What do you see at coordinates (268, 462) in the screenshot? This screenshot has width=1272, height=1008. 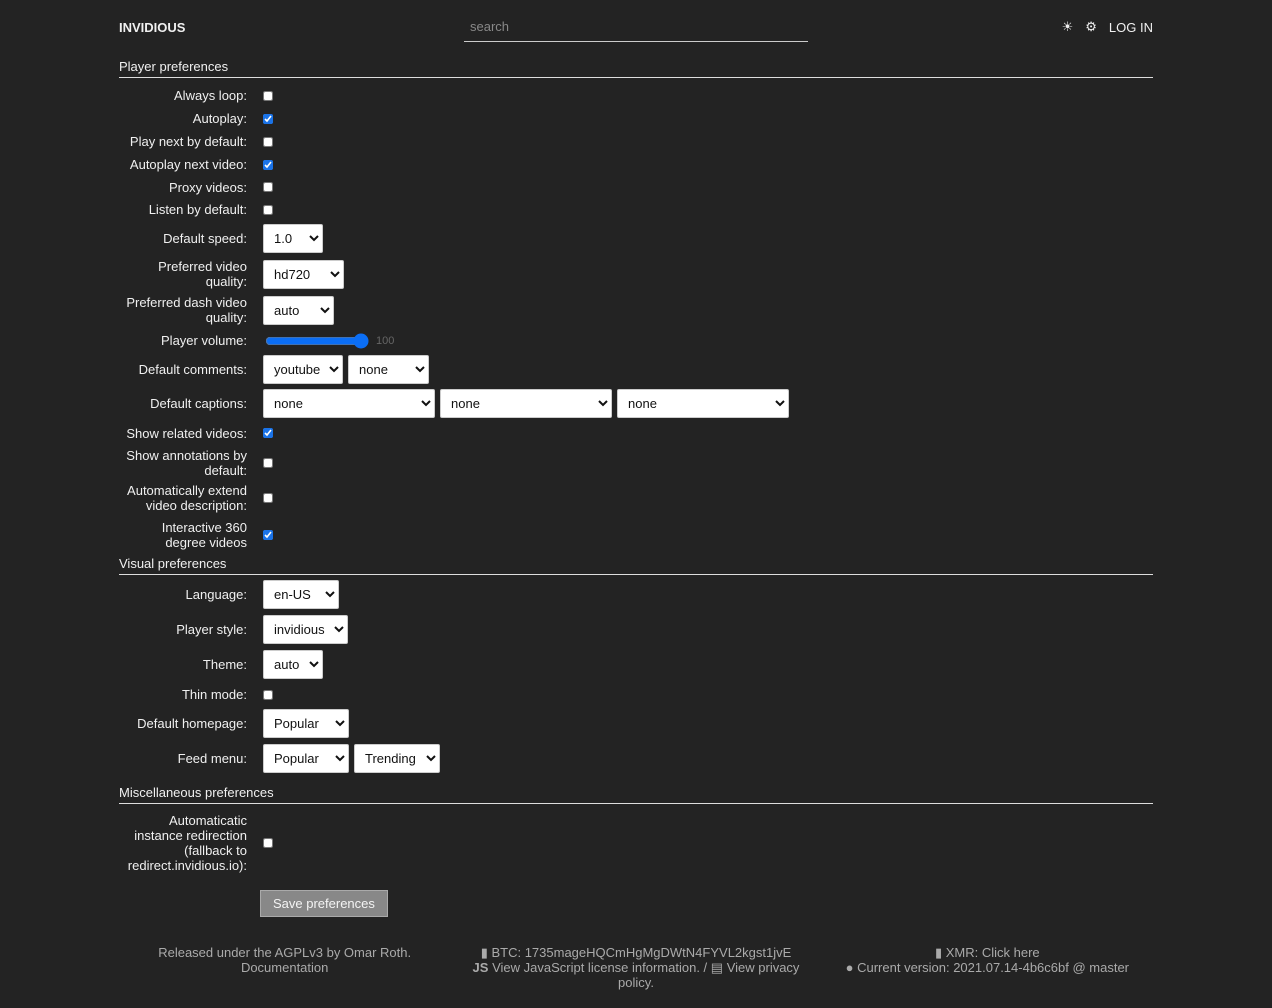 I see `annotations-checkbox` at bounding box center [268, 462].